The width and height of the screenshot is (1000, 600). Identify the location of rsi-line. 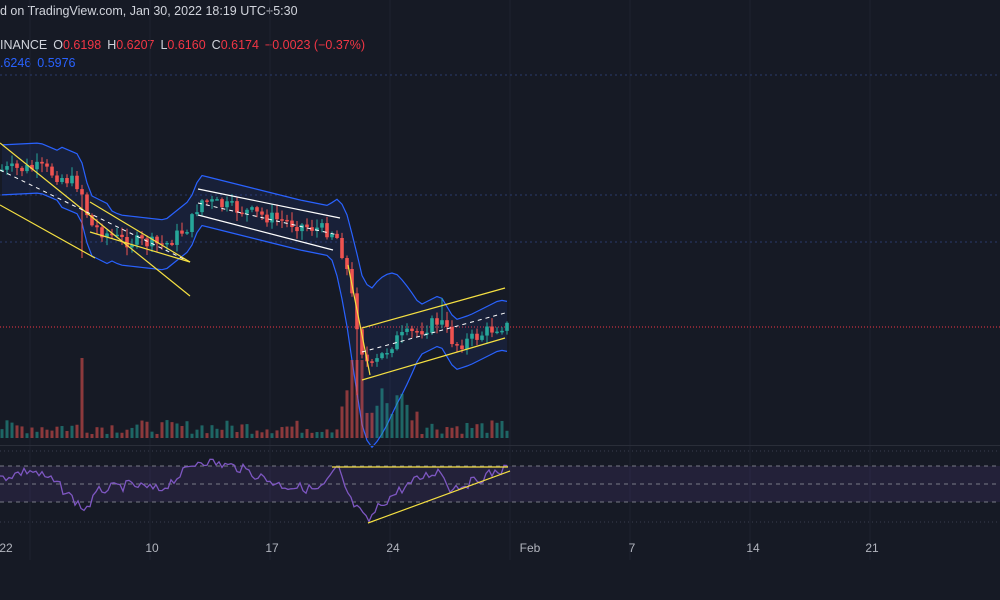
(254, 491).